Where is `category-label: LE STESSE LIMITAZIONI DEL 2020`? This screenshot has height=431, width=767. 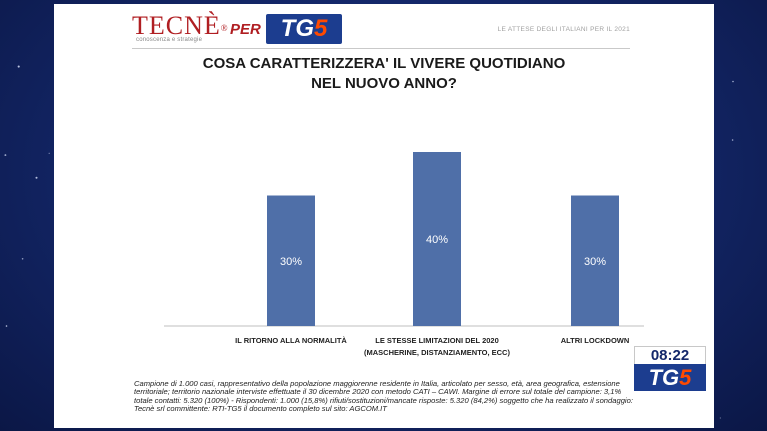
category-label: LE STESSE LIMITAZIONI DEL 2020 is located at coordinates (437, 340).